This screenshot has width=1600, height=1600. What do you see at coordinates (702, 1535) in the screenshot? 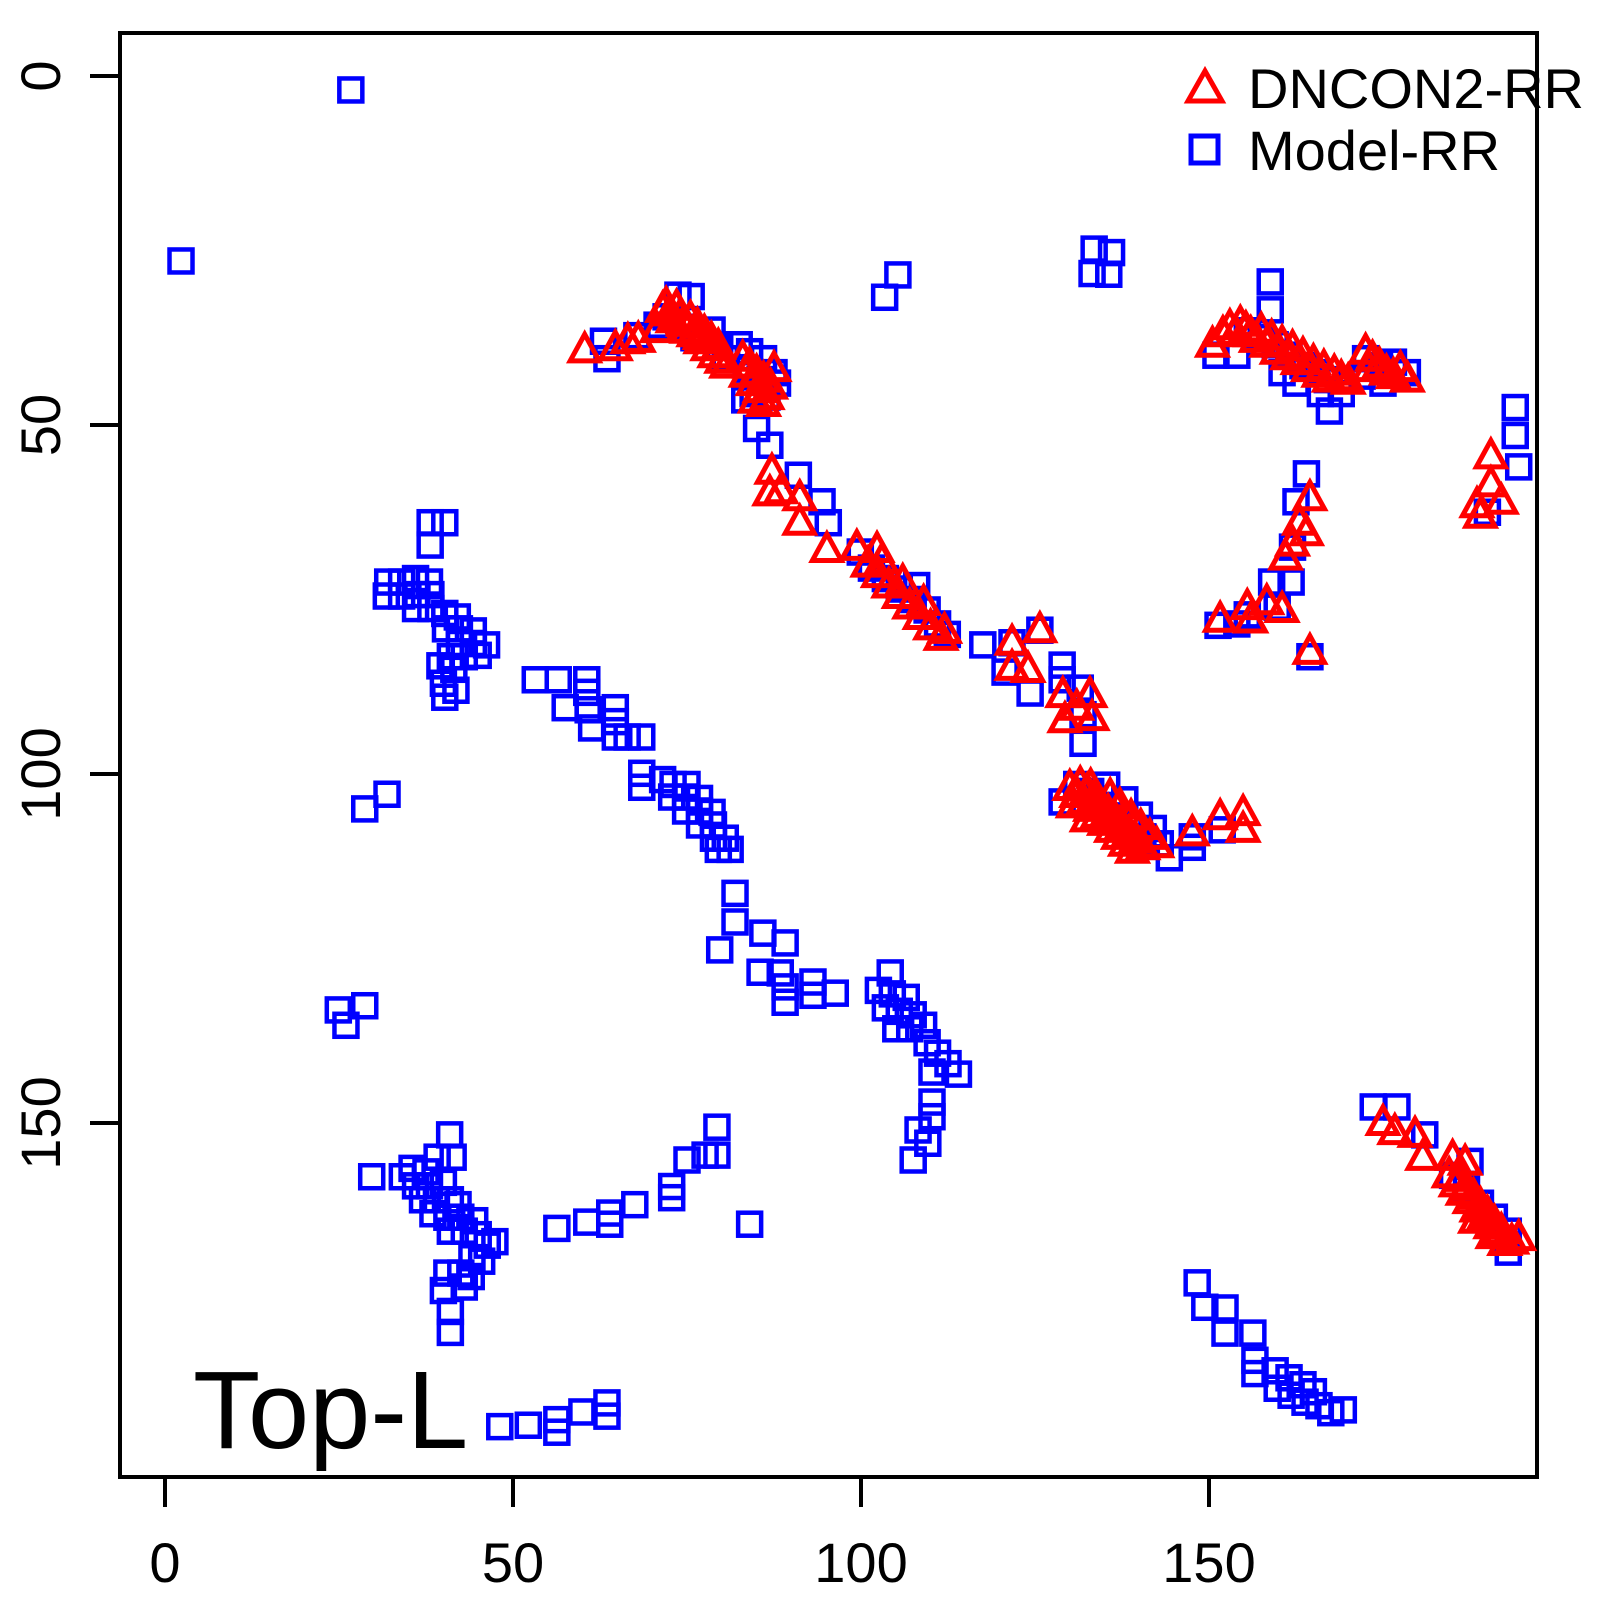
I see `x-axis-ticks: 0 50 100 150` at bounding box center [702, 1535].